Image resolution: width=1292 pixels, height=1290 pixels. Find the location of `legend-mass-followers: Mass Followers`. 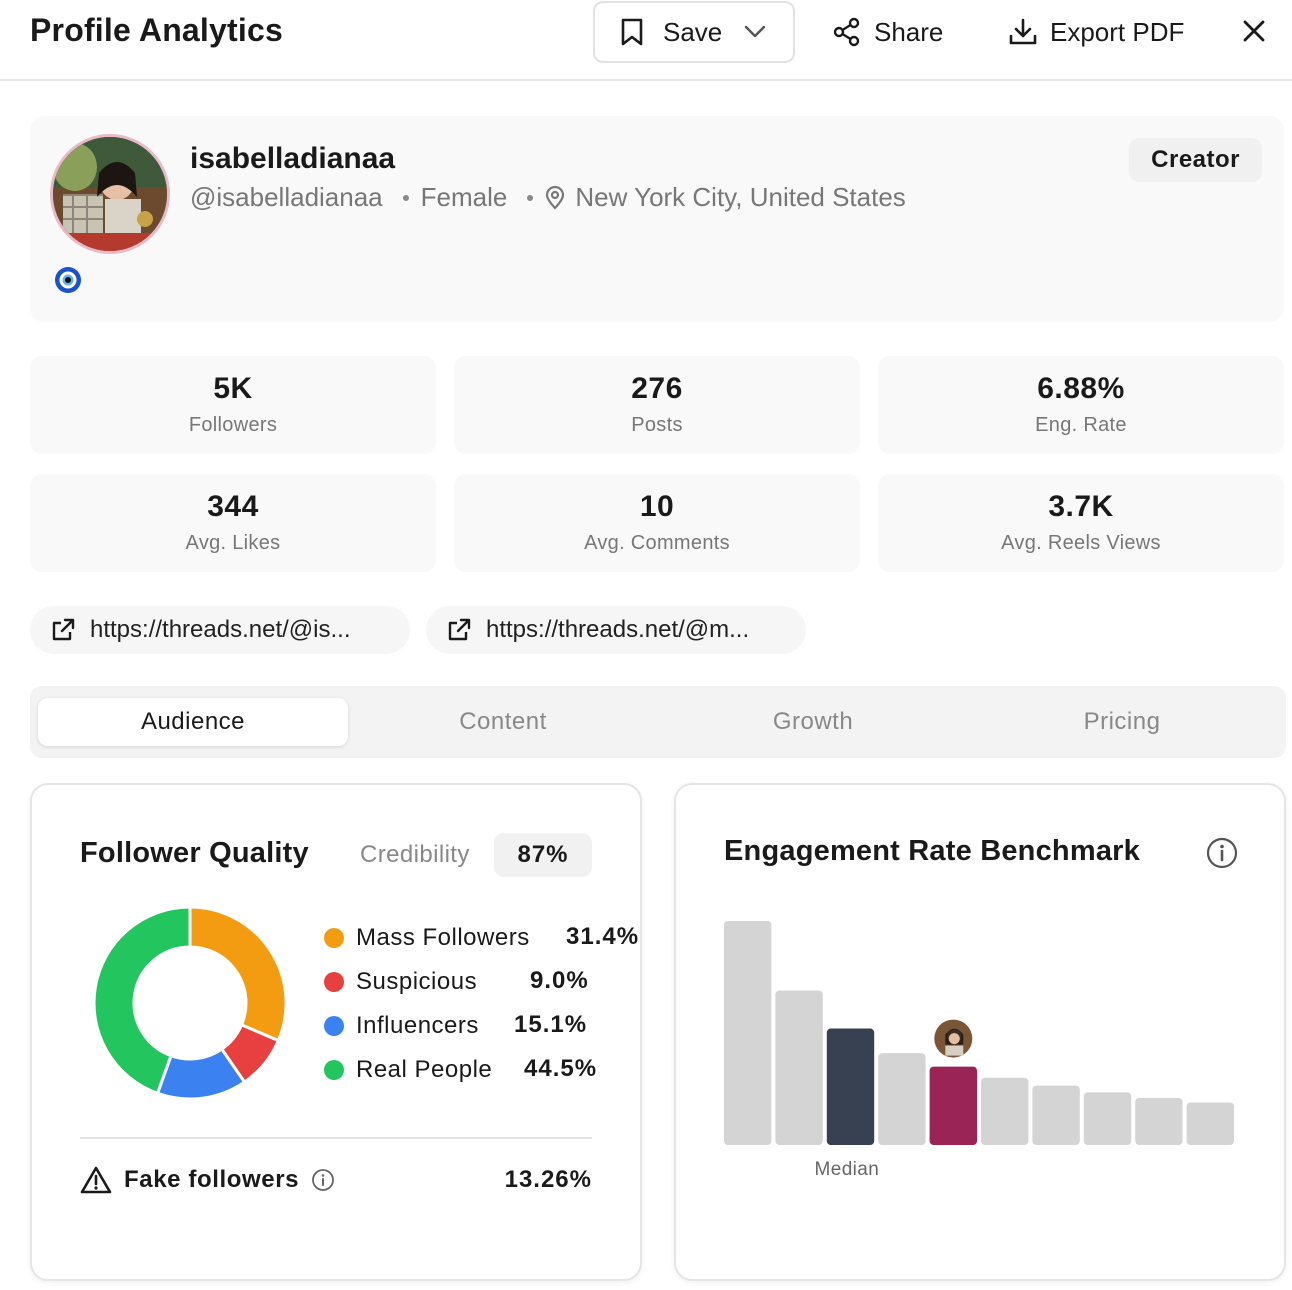

legend-mass-followers: Mass Followers is located at coordinates (427, 938).